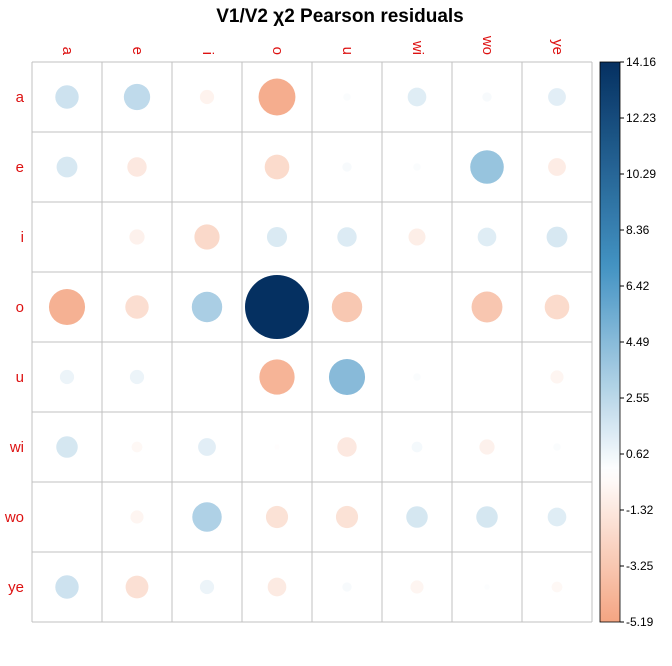  I want to click on residual-circle-wi-ye, so click(557, 447).